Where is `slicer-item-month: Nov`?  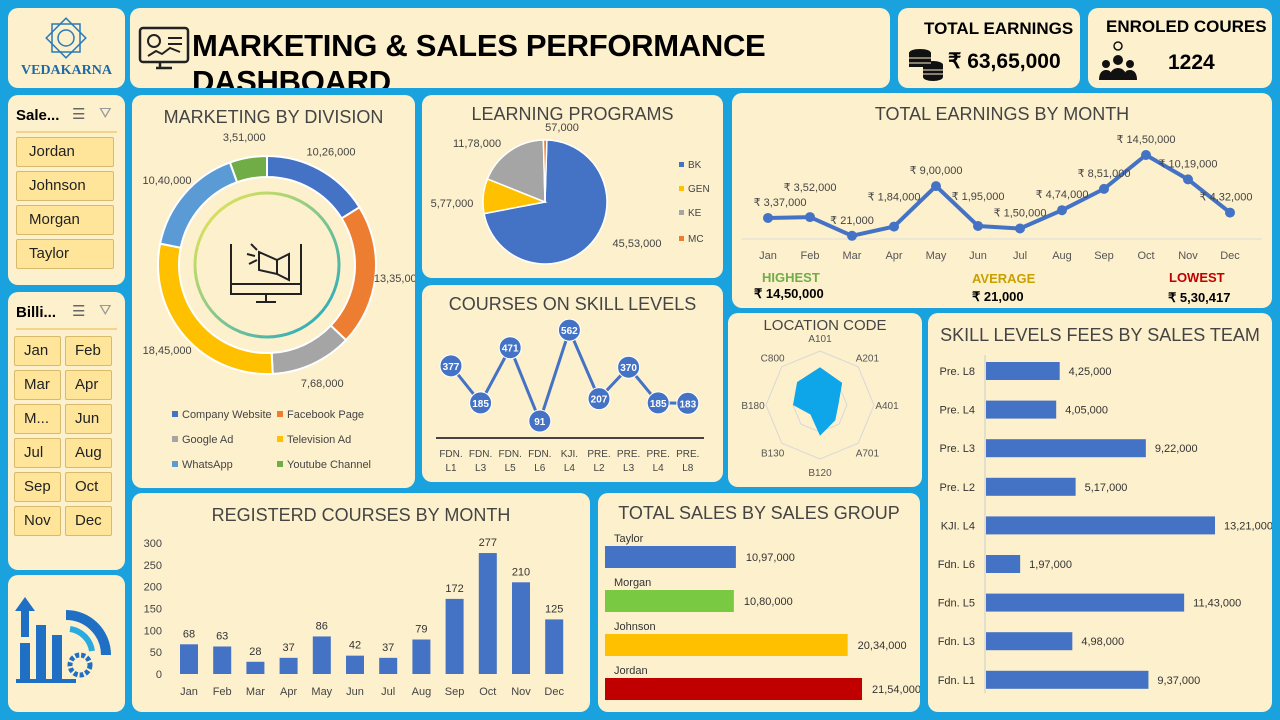
slicer-item-month: Nov is located at coordinates (37, 521).